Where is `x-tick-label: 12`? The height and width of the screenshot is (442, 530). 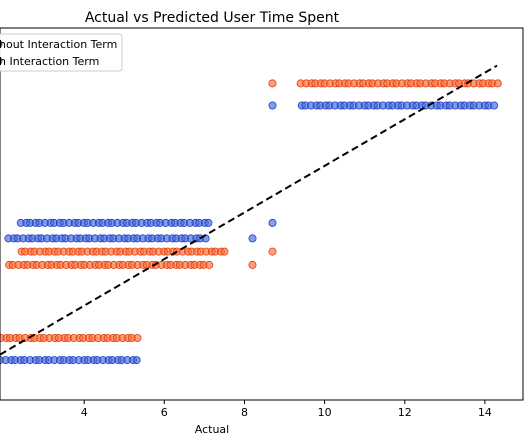 x-tick-label: 12 is located at coordinates (405, 412).